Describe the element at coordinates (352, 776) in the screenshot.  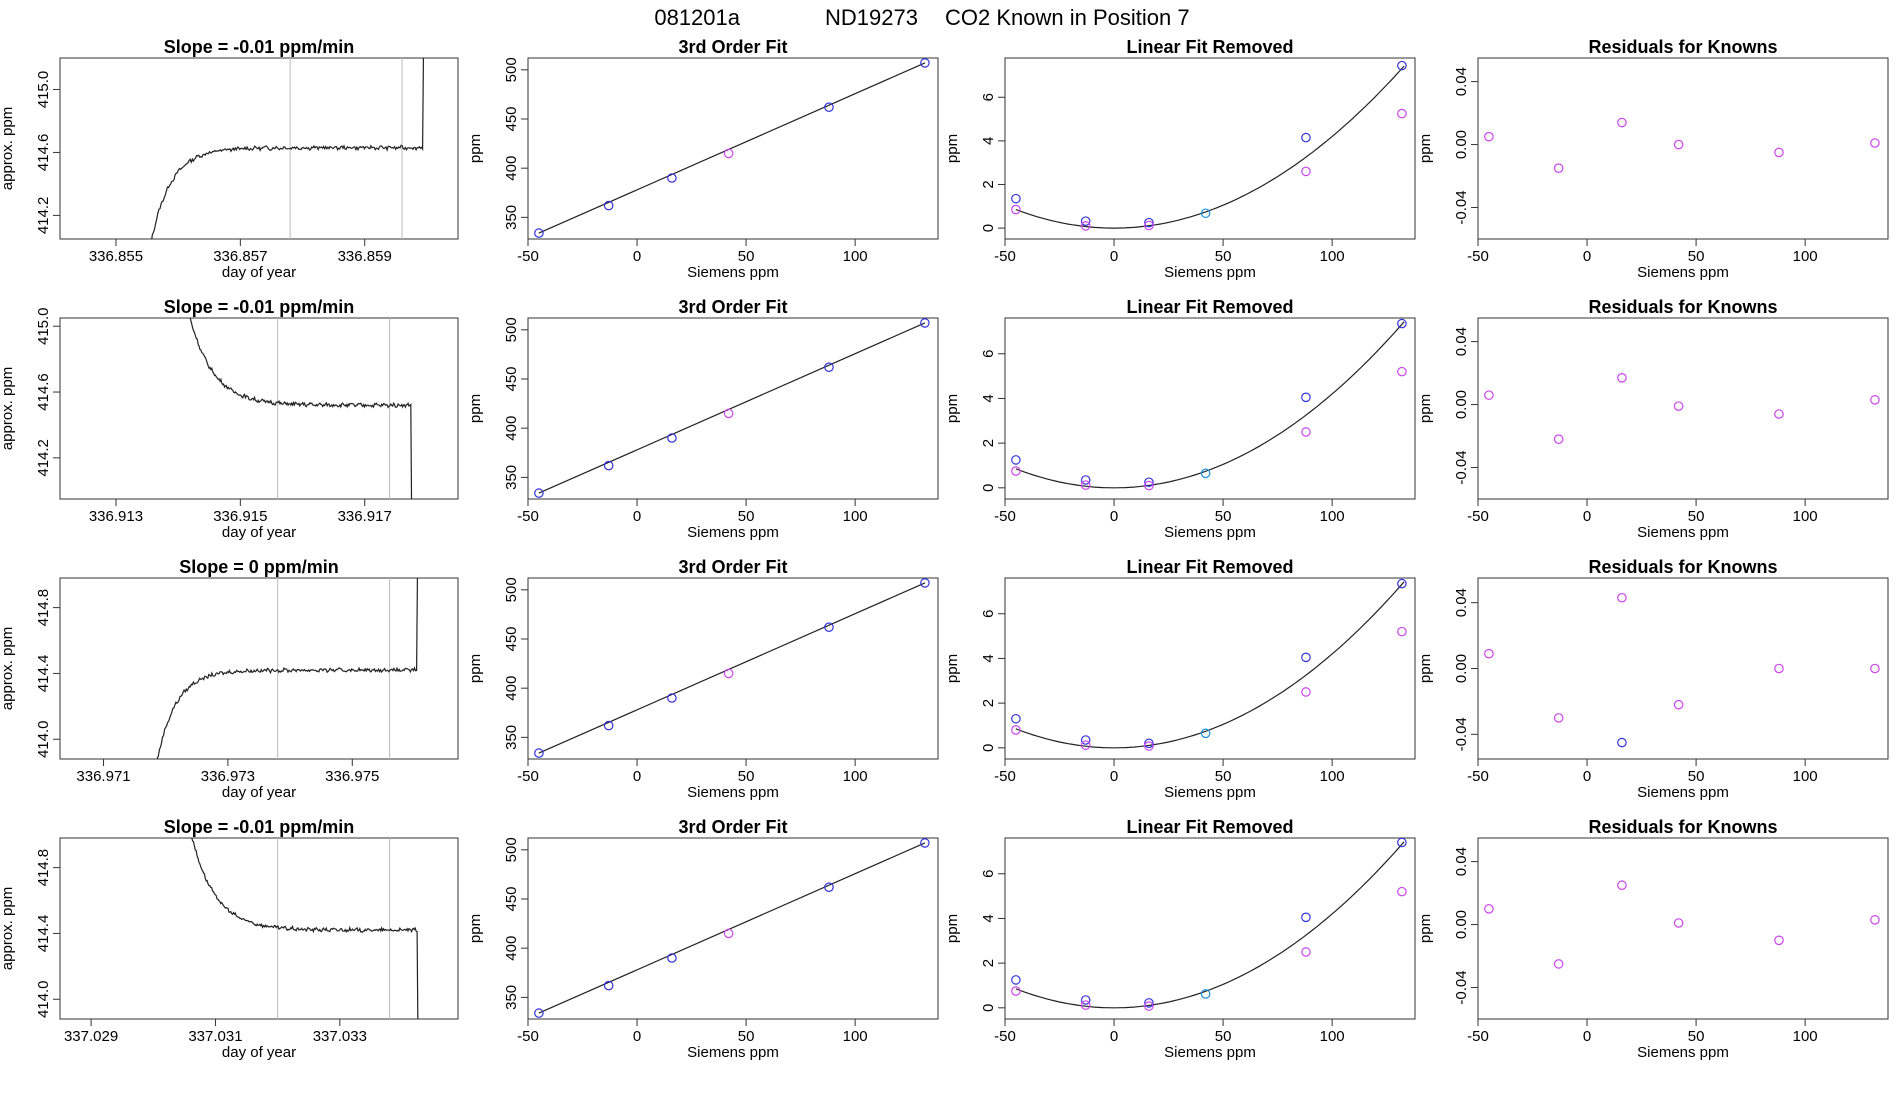
I see `x-tick-label: 336.975` at that location.